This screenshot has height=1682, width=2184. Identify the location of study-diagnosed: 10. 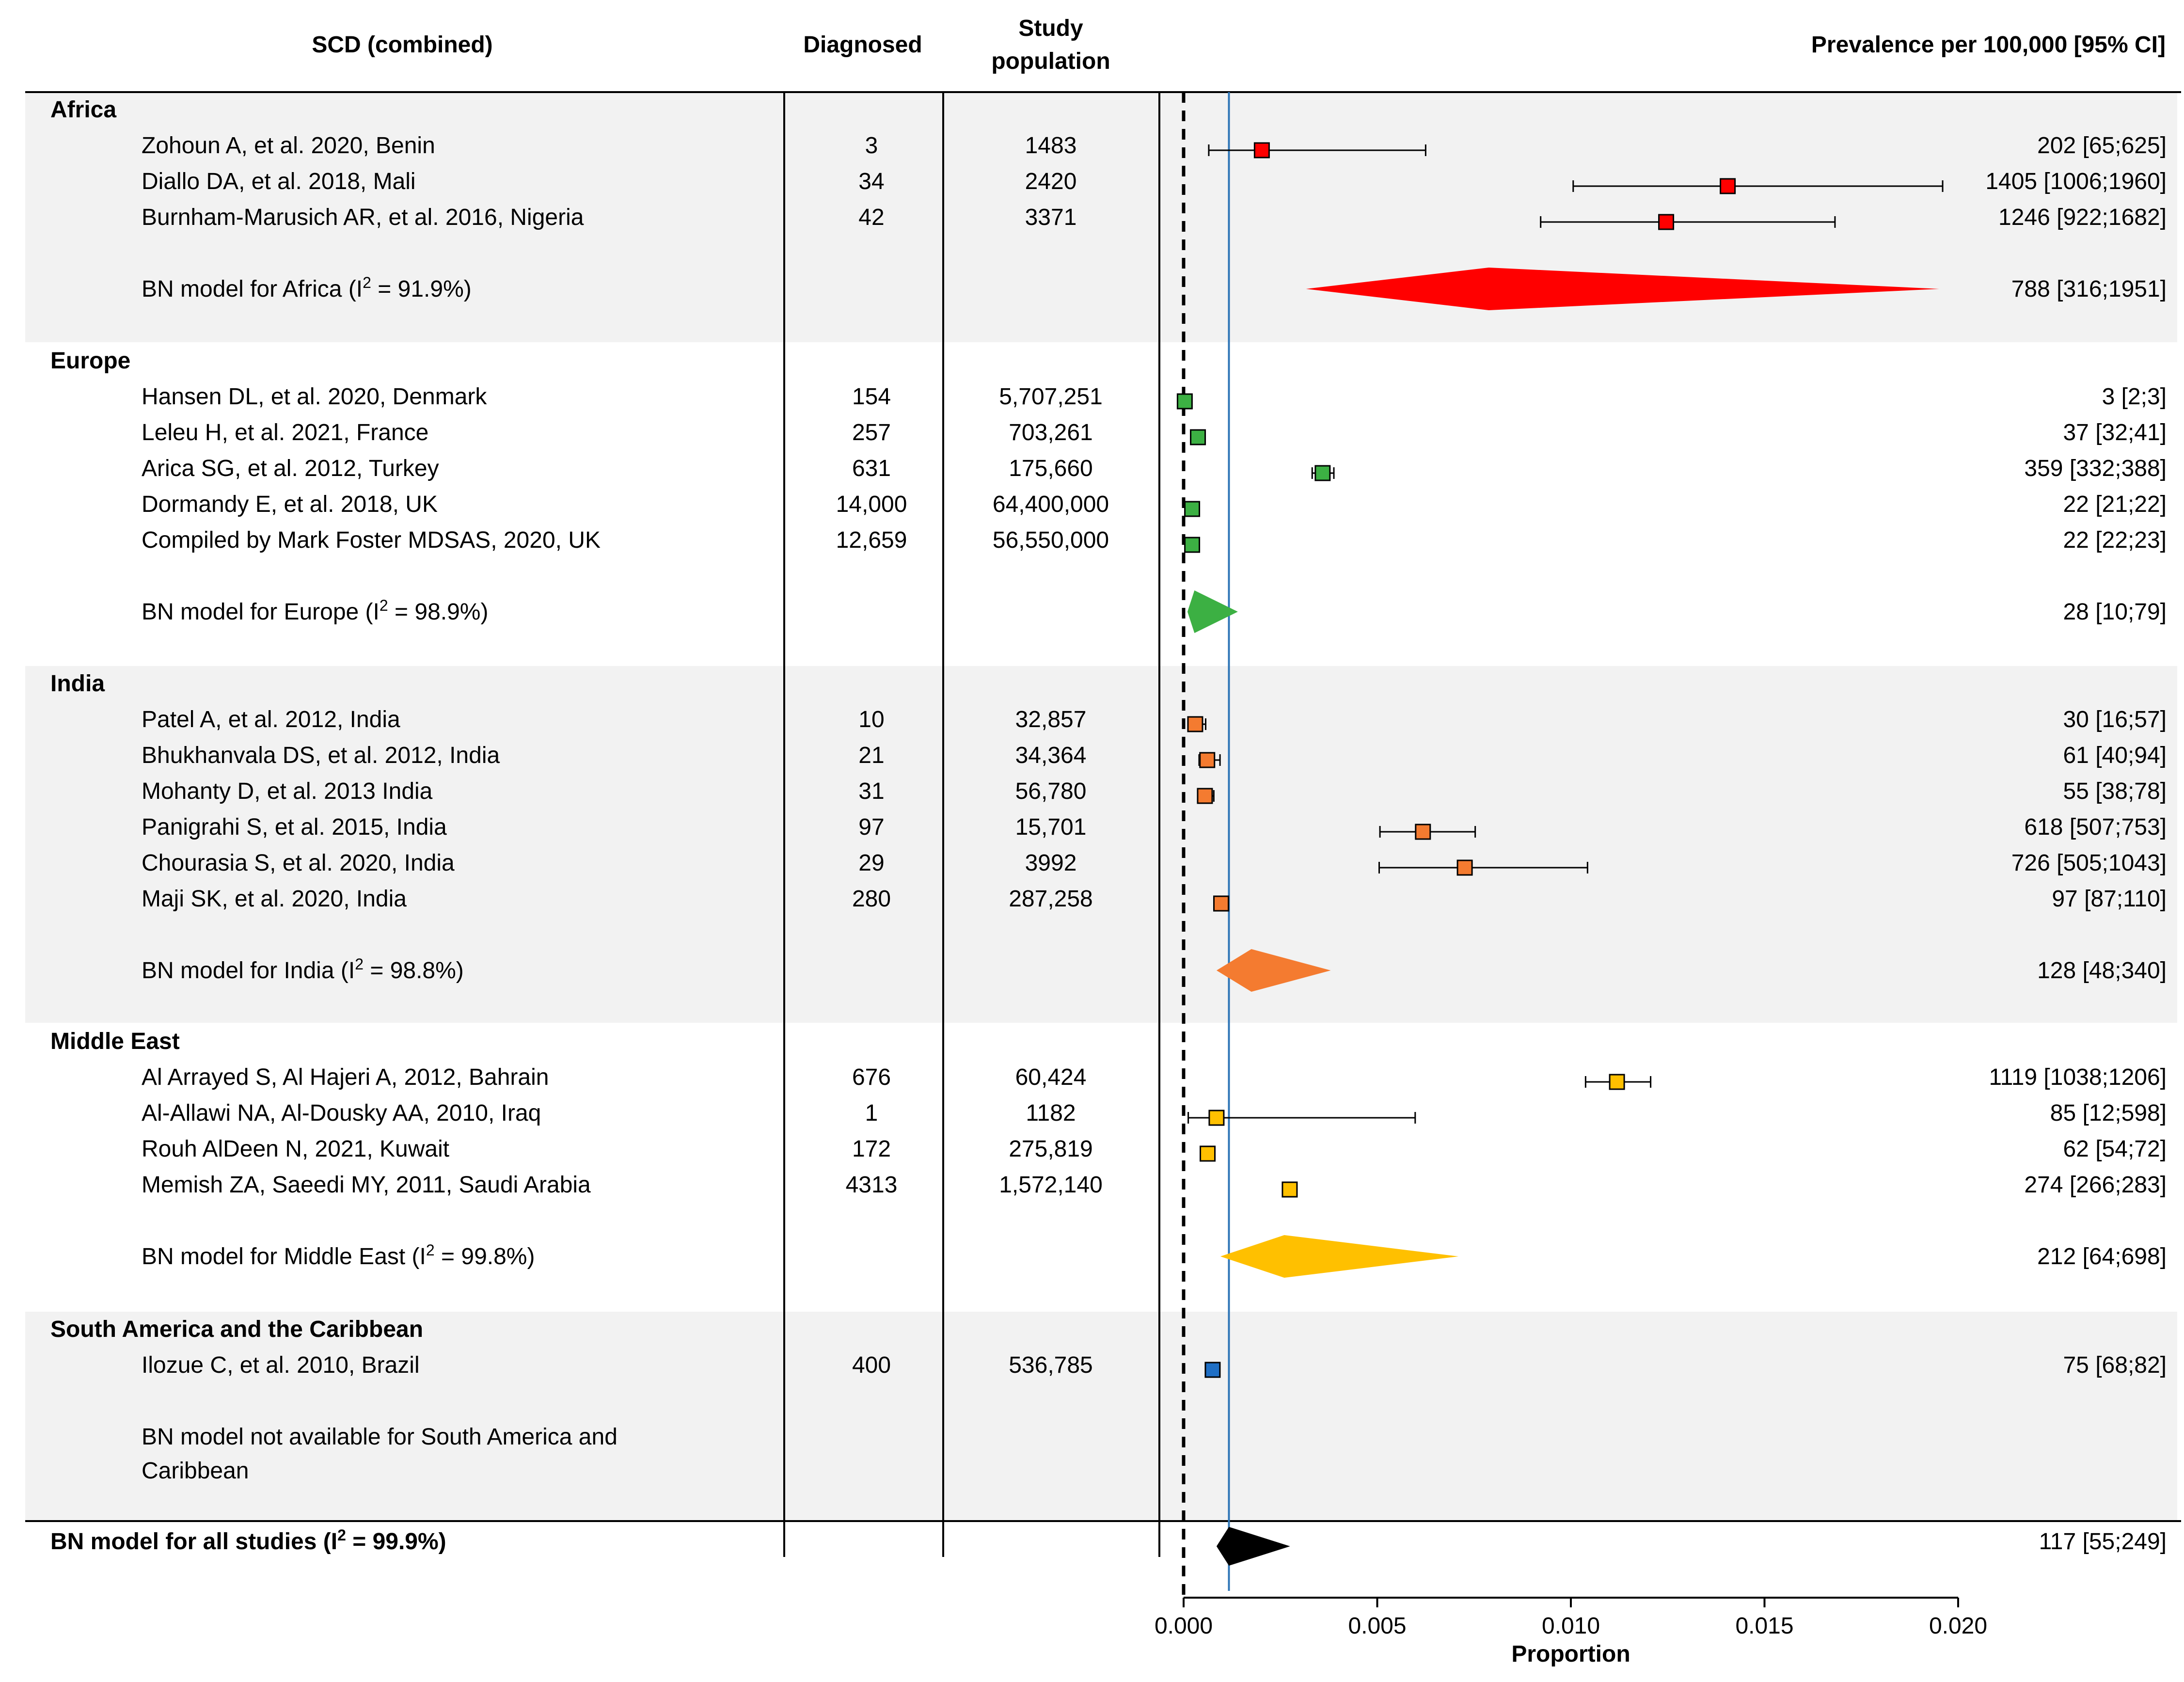
(871, 719).